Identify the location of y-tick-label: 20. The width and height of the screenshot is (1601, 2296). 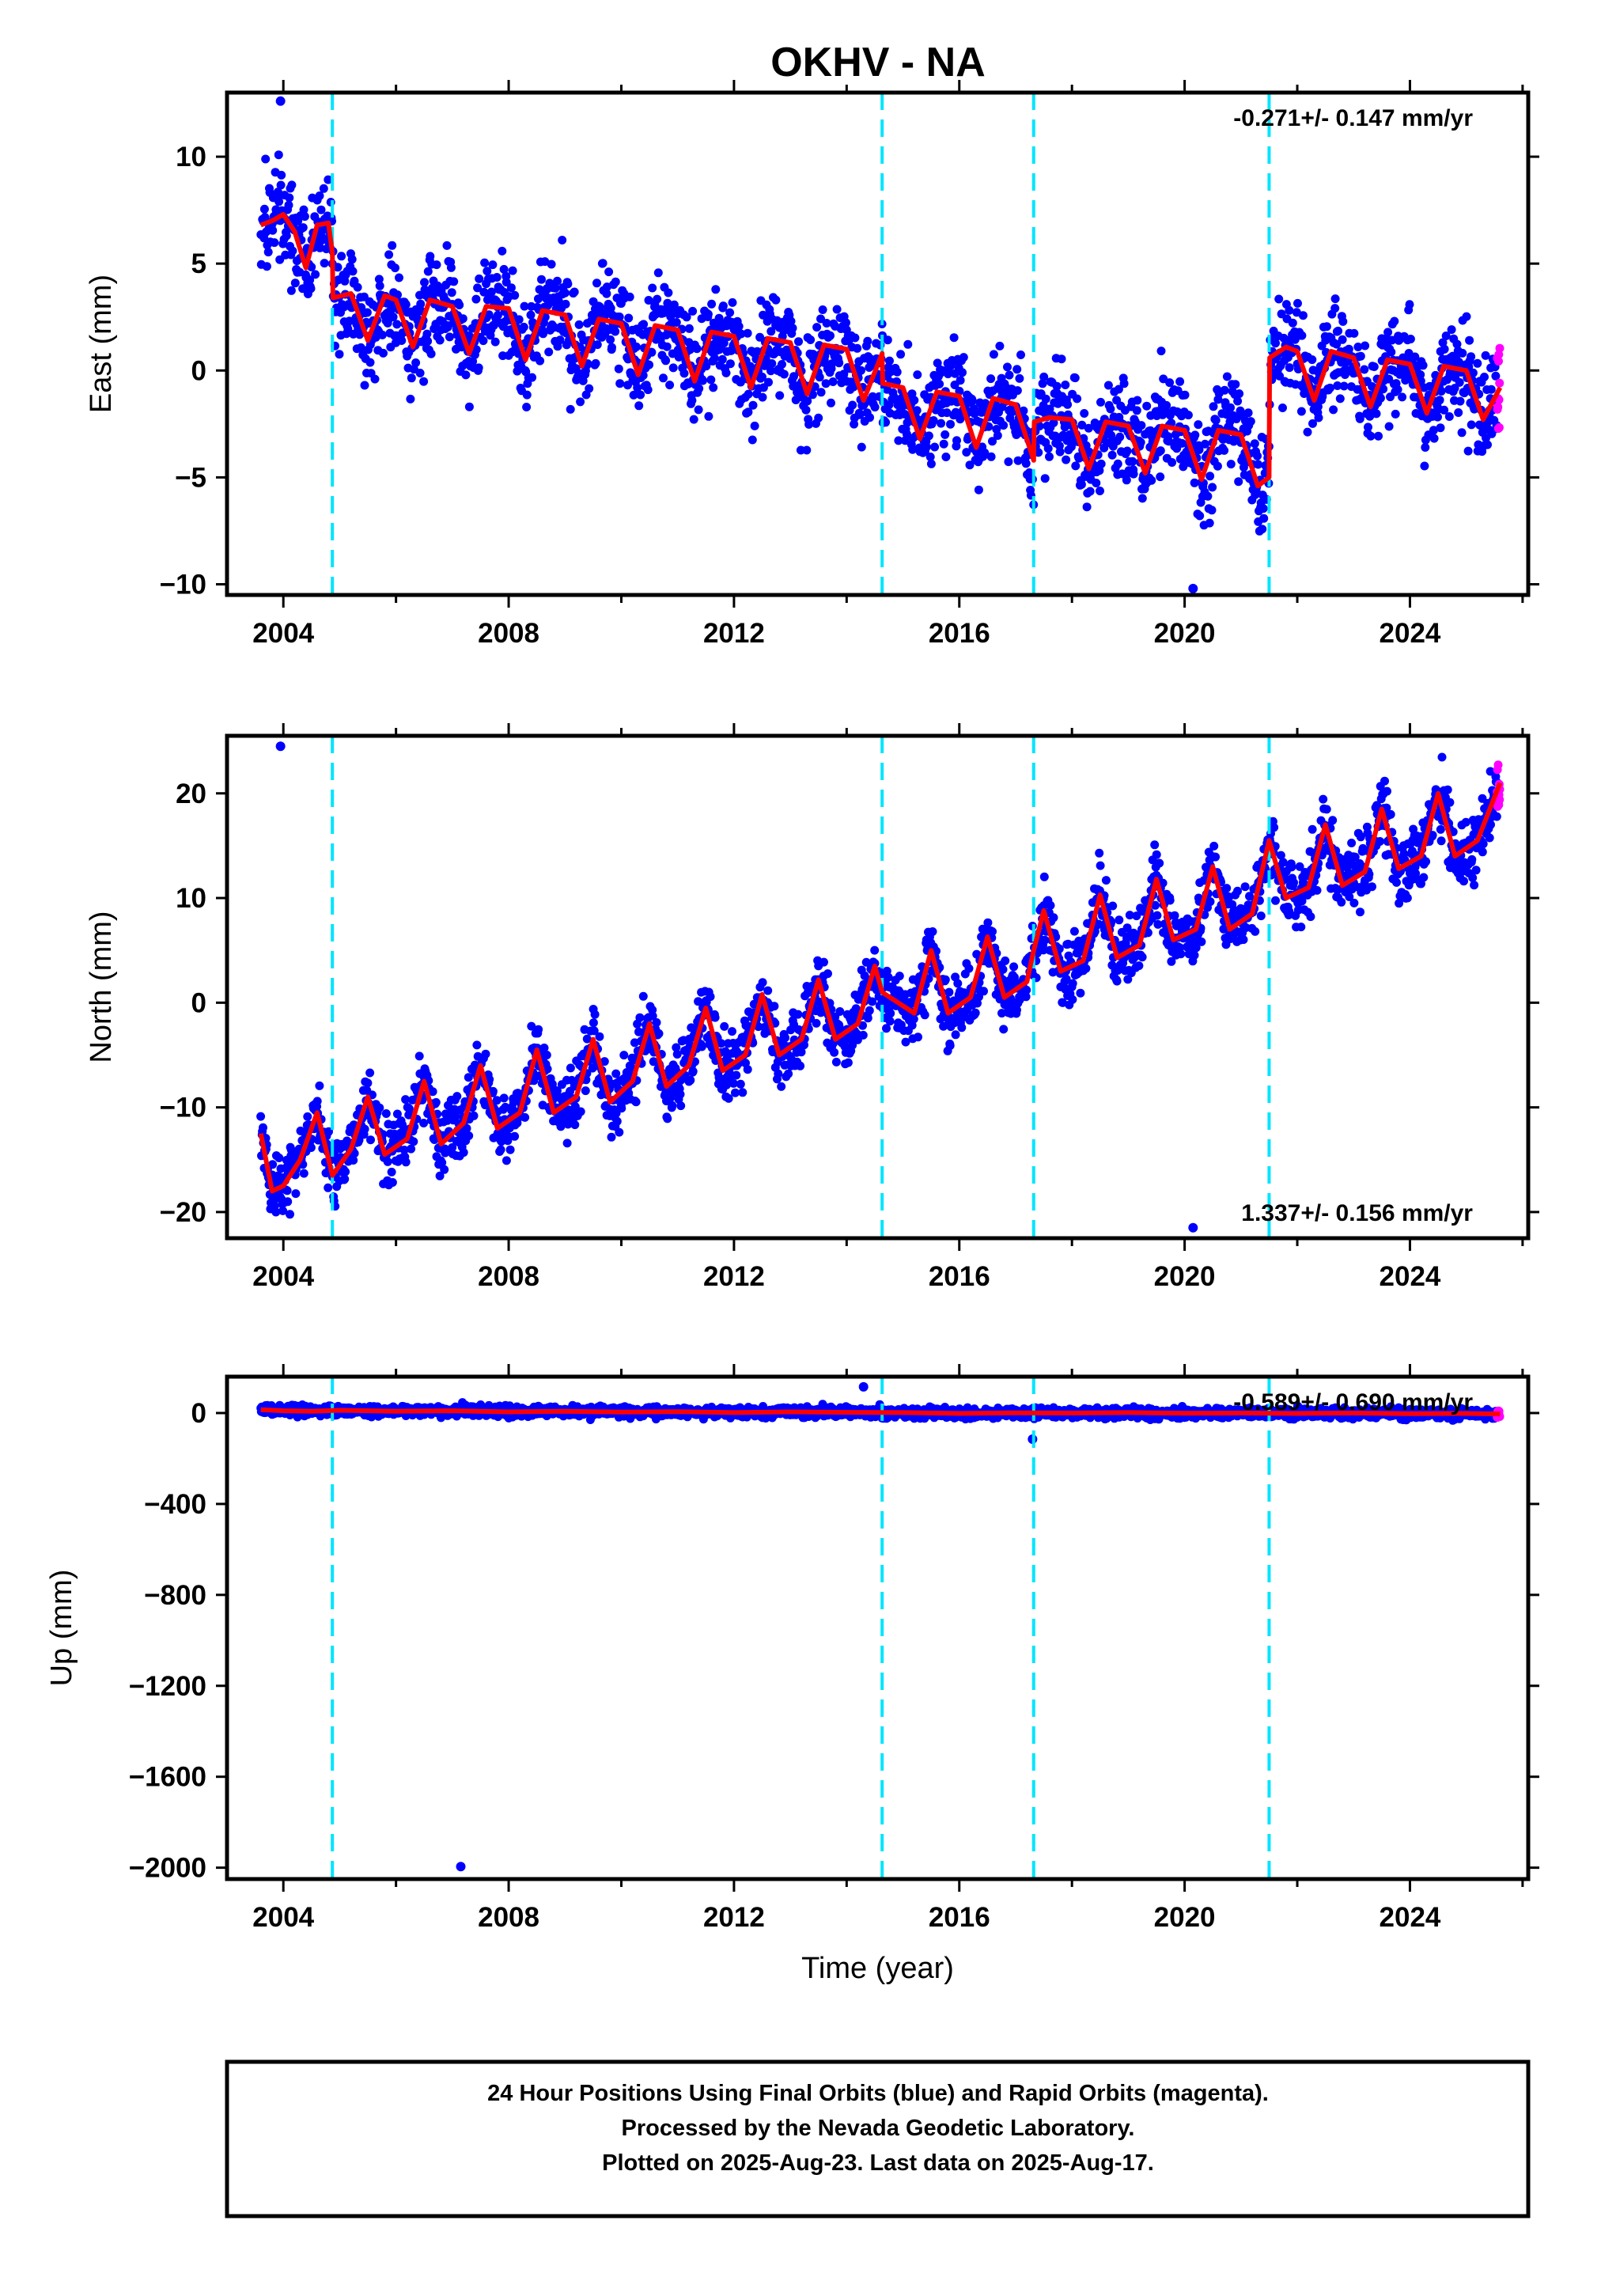
(191, 794).